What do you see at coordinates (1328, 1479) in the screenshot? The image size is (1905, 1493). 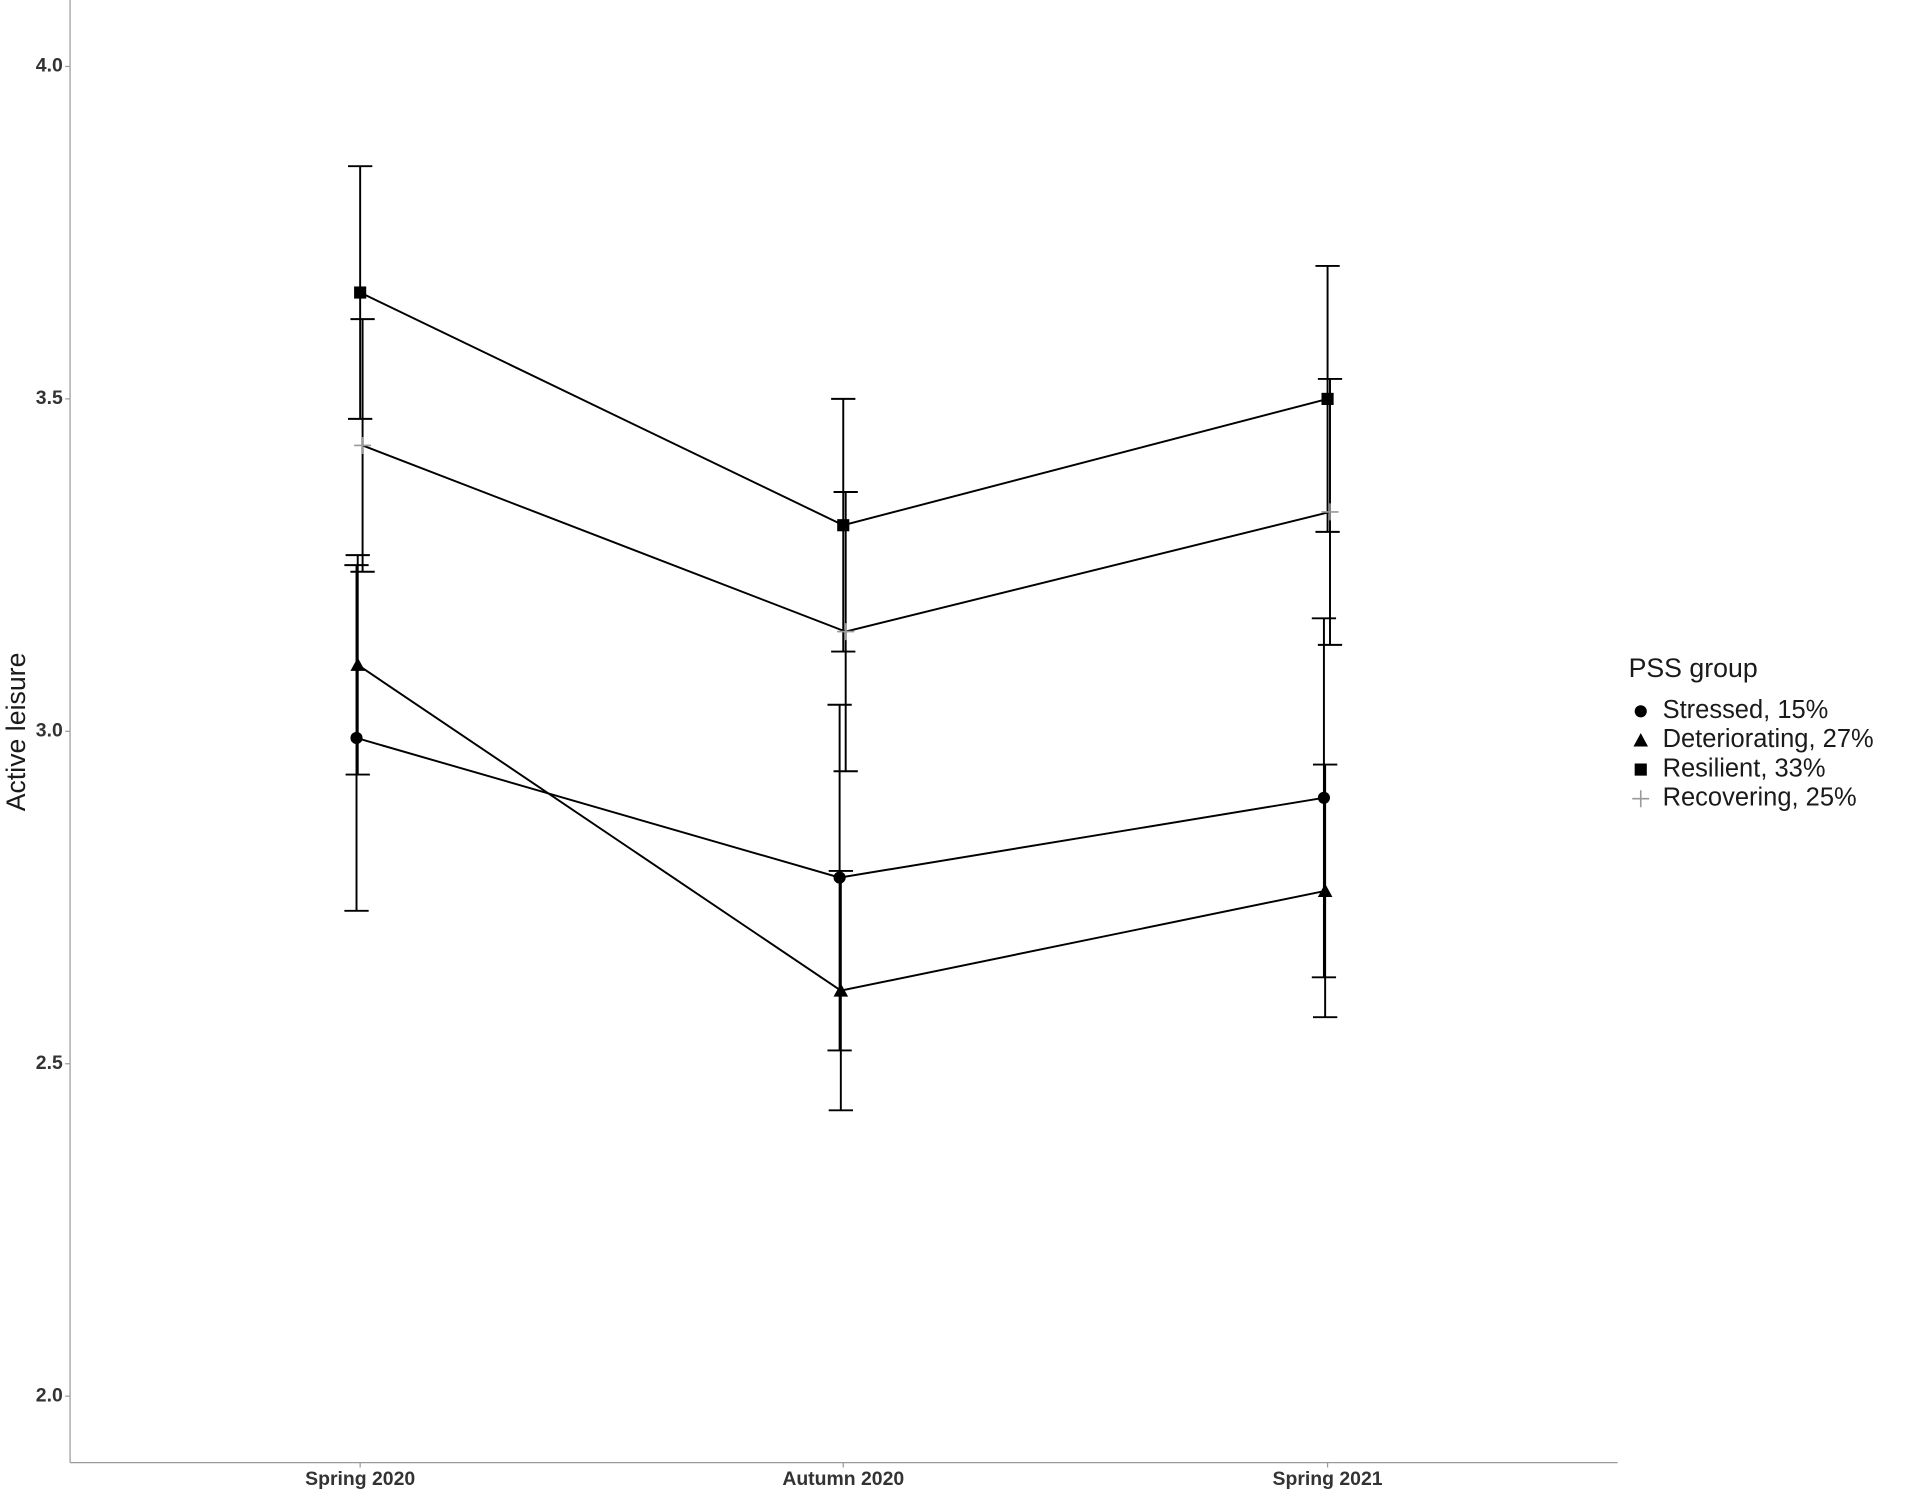 I see `x-tick-label: Spring 2021` at bounding box center [1328, 1479].